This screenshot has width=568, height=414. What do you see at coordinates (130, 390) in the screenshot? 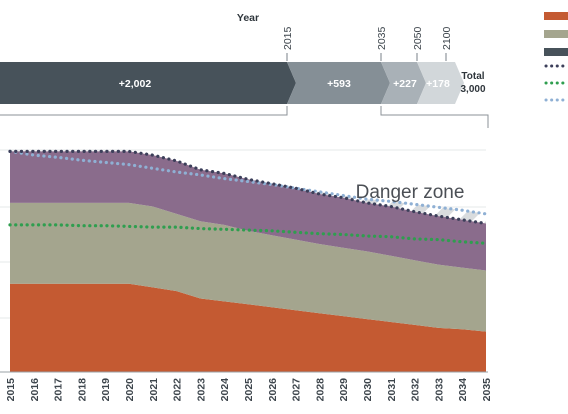
I see `x-tick-label: 2020` at bounding box center [130, 390].